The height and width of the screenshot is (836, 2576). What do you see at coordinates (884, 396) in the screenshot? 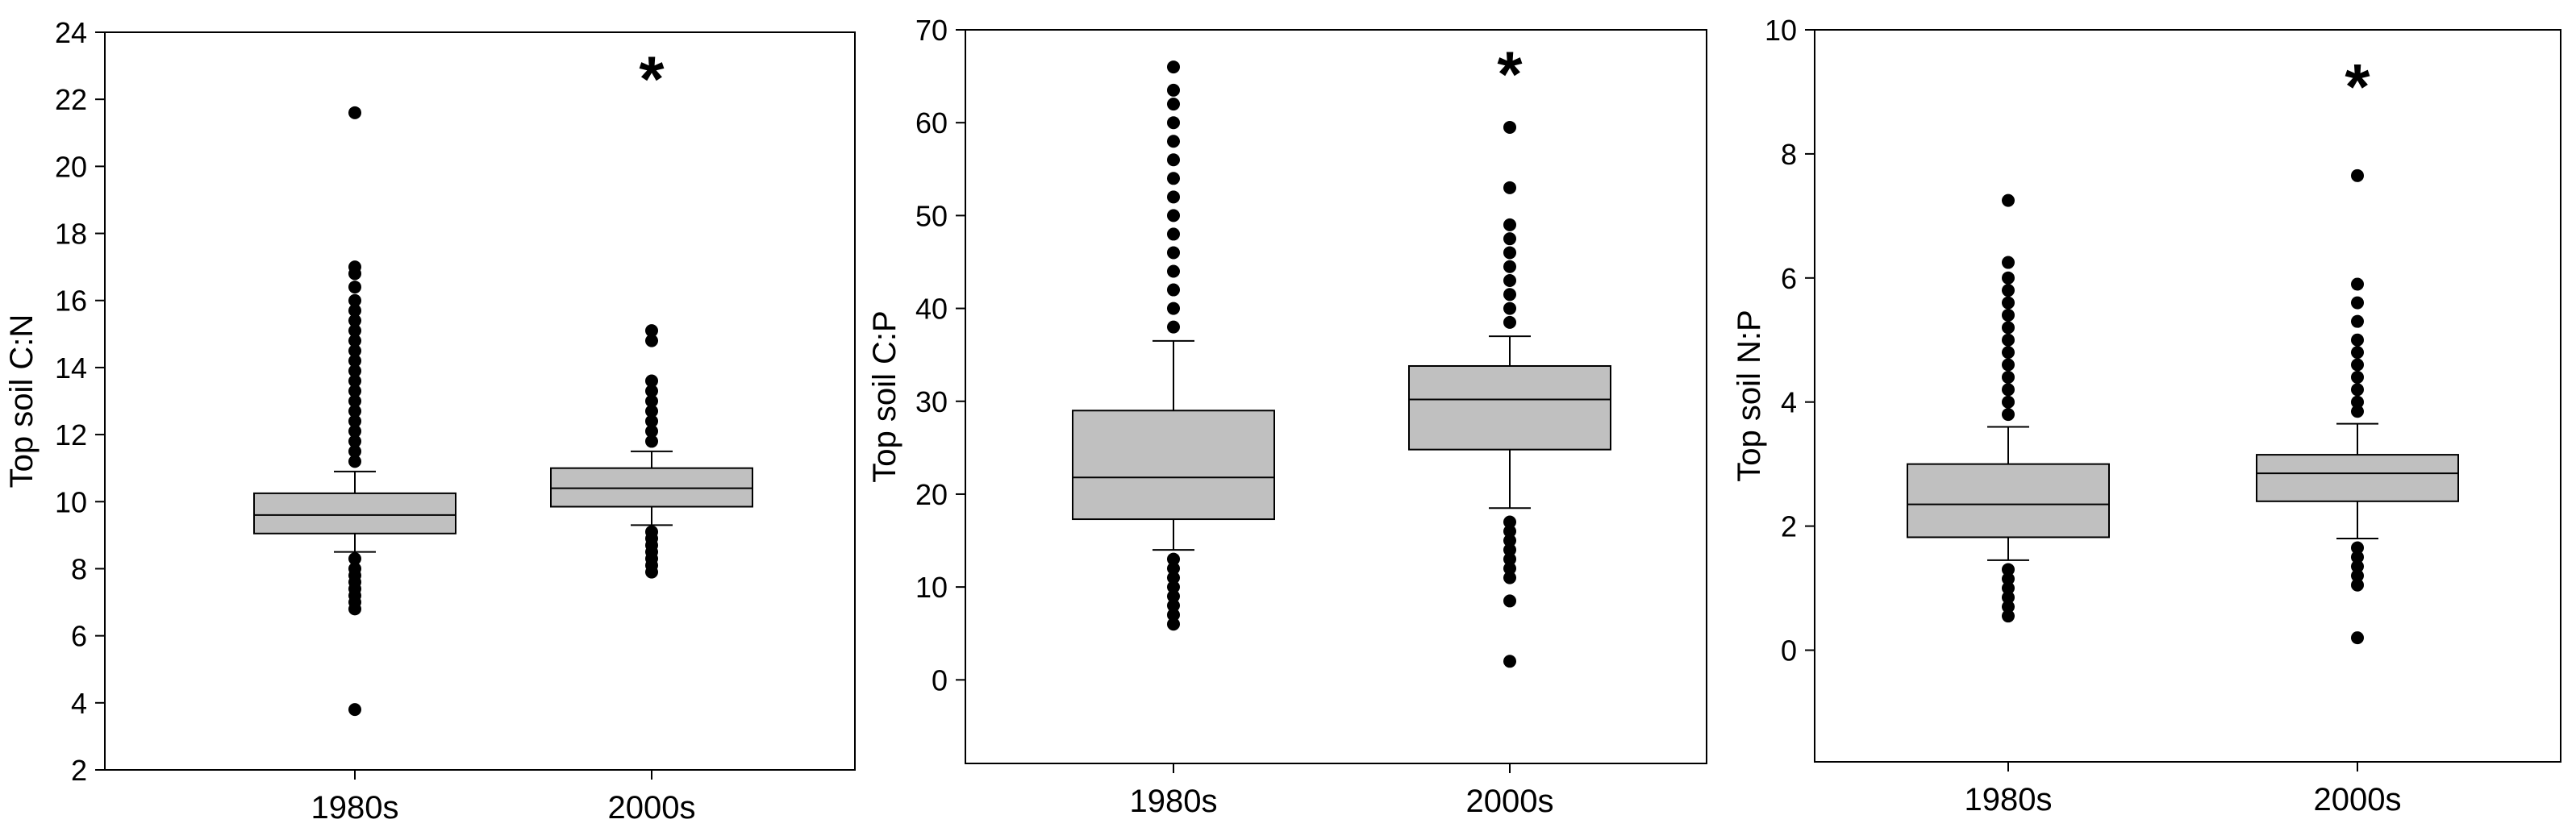
I see `y-axis-title: Top soil C:P` at bounding box center [884, 396].